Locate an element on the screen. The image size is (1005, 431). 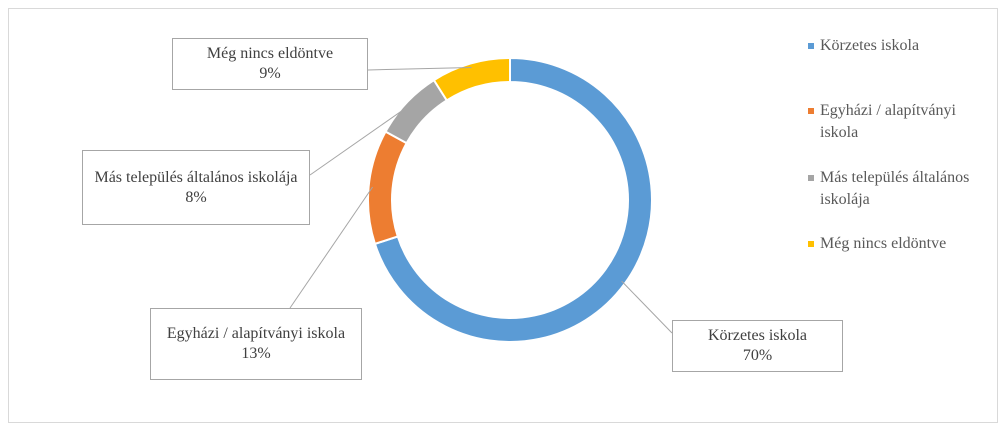
legend-entry: Még nincs eldöntve is located at coordinates (900, 244).